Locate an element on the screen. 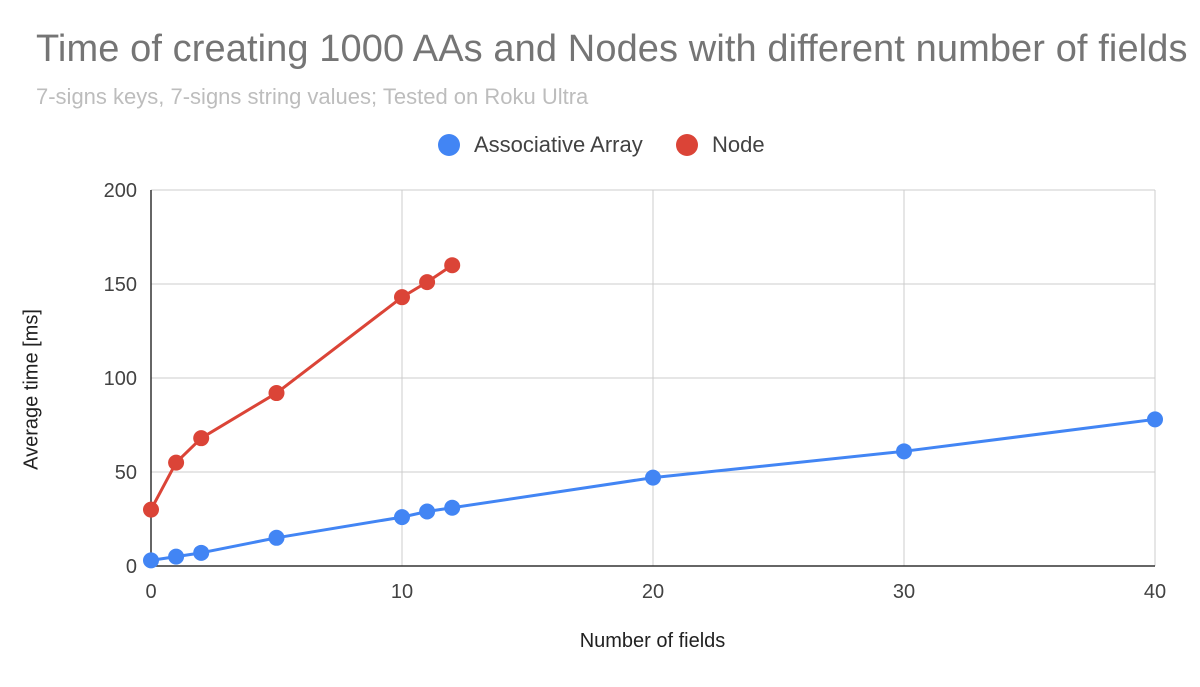  y-tick-label-0: 0 is located at coordinates (131, 567).